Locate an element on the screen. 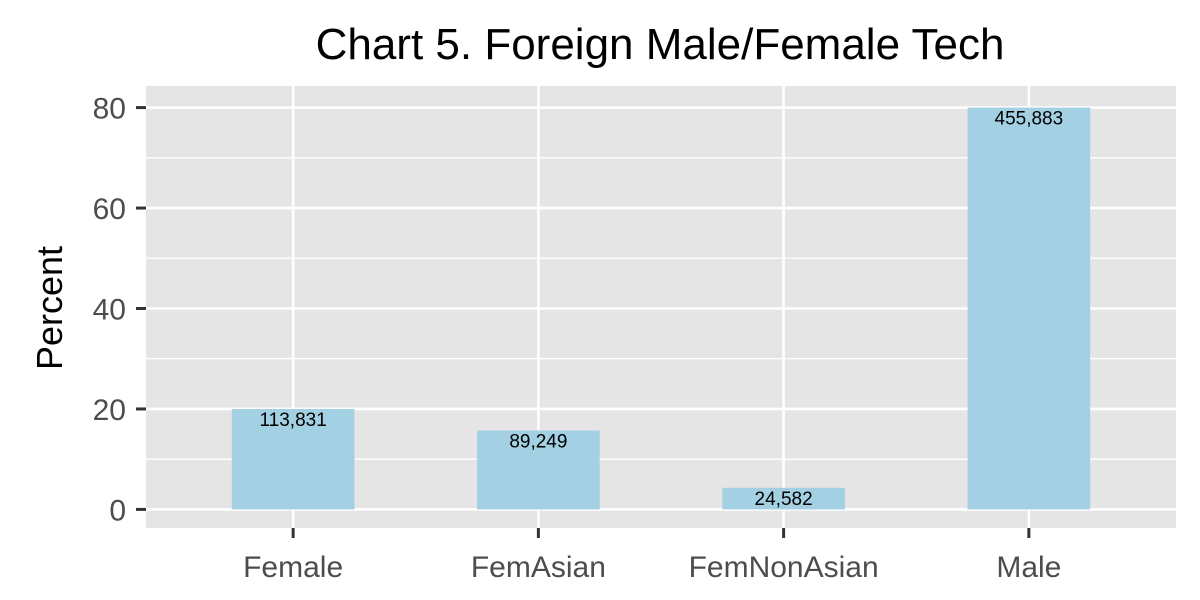  bar-value-label: 113,831 is located at coordinates (293, 420).